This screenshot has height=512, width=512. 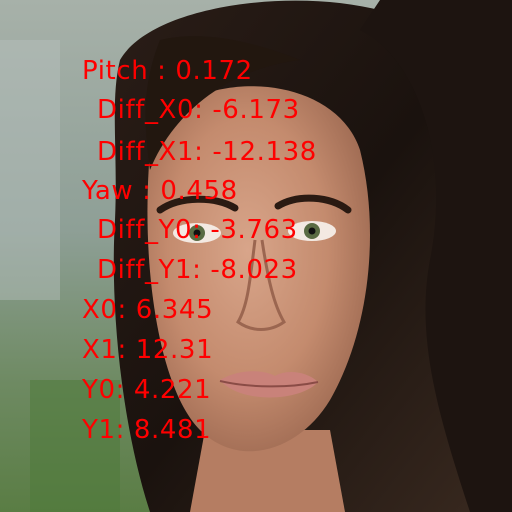 I want to click on neck, so click(x=267, y=471).